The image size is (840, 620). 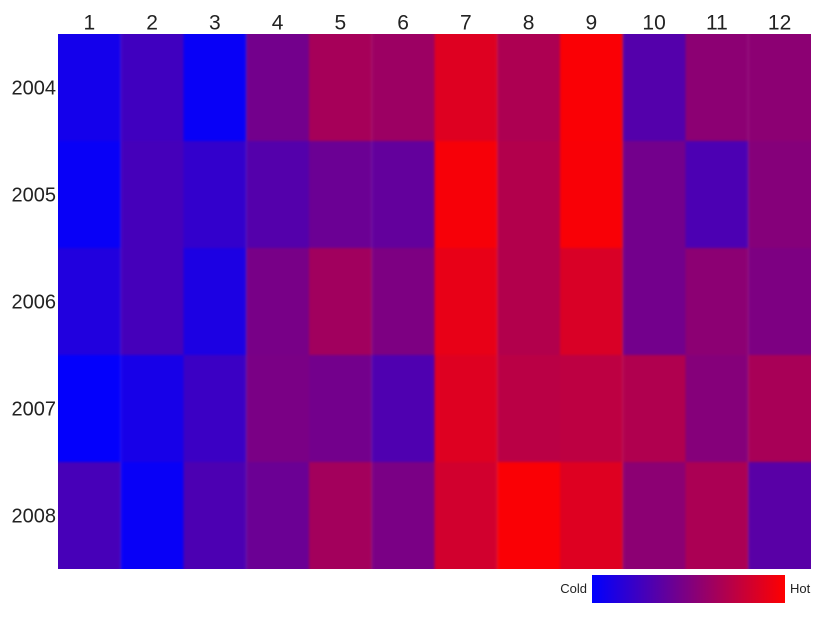 I want to click on svg-text: 1, so click(x=90, y=23).